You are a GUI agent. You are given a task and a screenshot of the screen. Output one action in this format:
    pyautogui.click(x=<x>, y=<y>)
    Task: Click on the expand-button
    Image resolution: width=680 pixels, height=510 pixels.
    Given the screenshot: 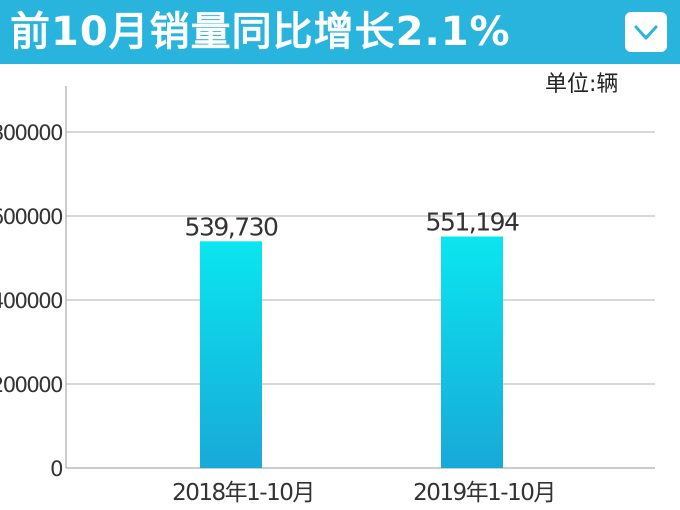 What is the action you would take?
    pyautogui.click(x=646, y=32)
    